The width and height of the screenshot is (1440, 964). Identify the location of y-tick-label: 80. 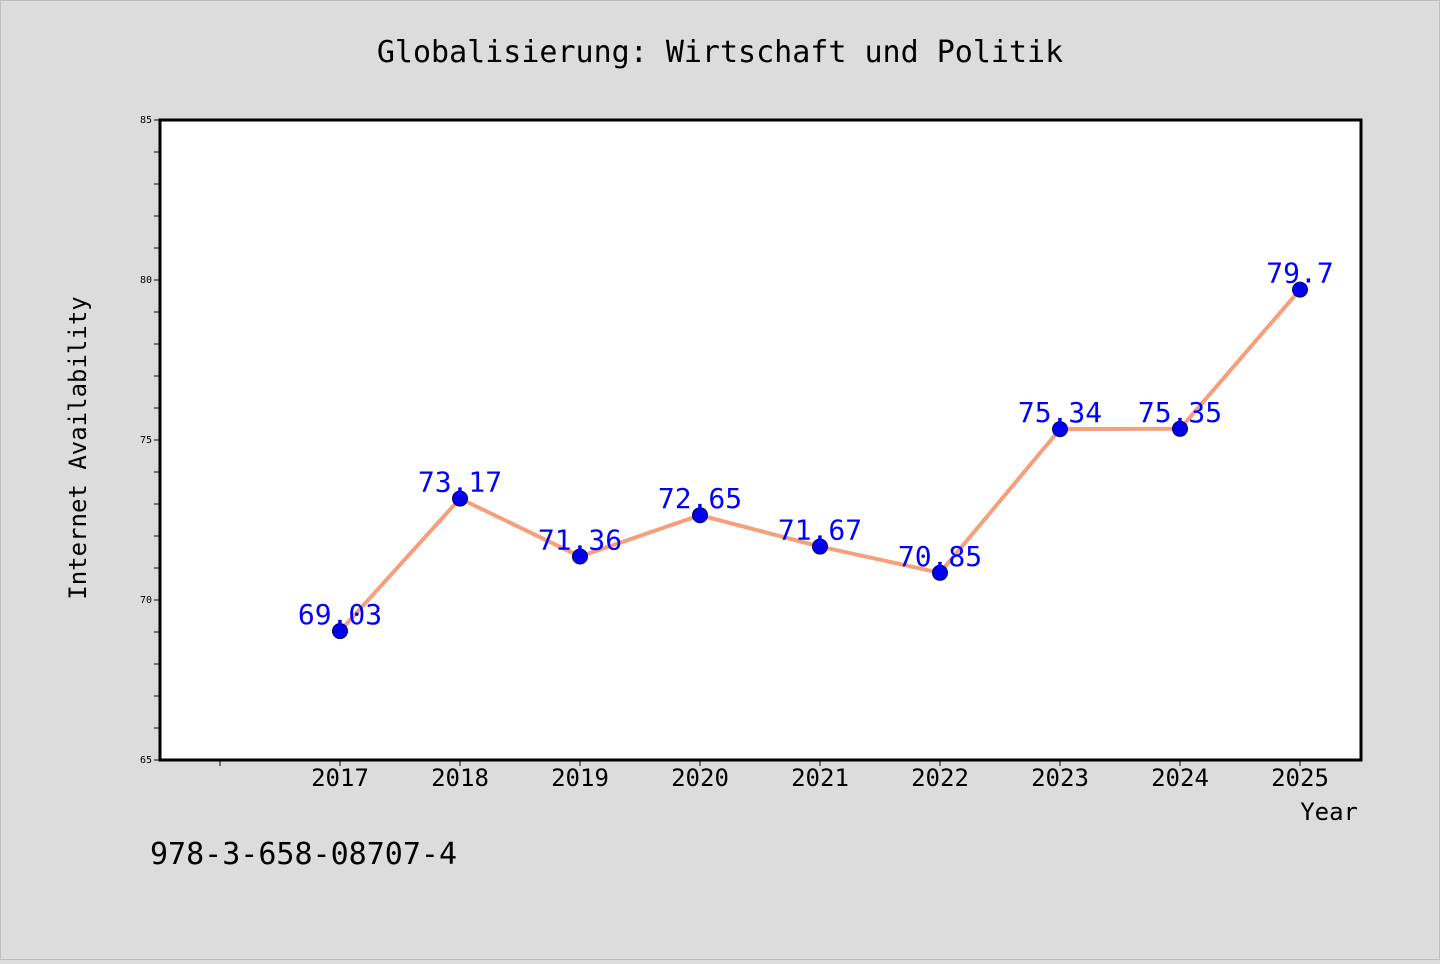
(146, 280).